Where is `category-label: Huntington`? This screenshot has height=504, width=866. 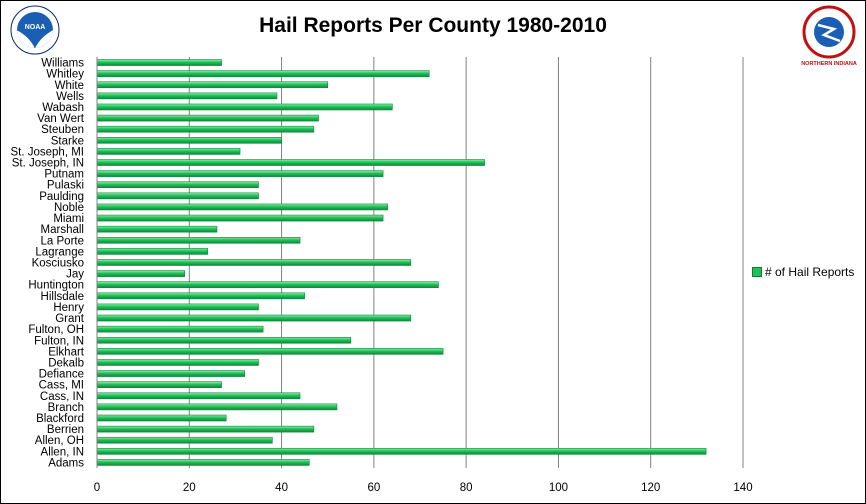
category-label: Huntington is located at coordinates (56, 286).